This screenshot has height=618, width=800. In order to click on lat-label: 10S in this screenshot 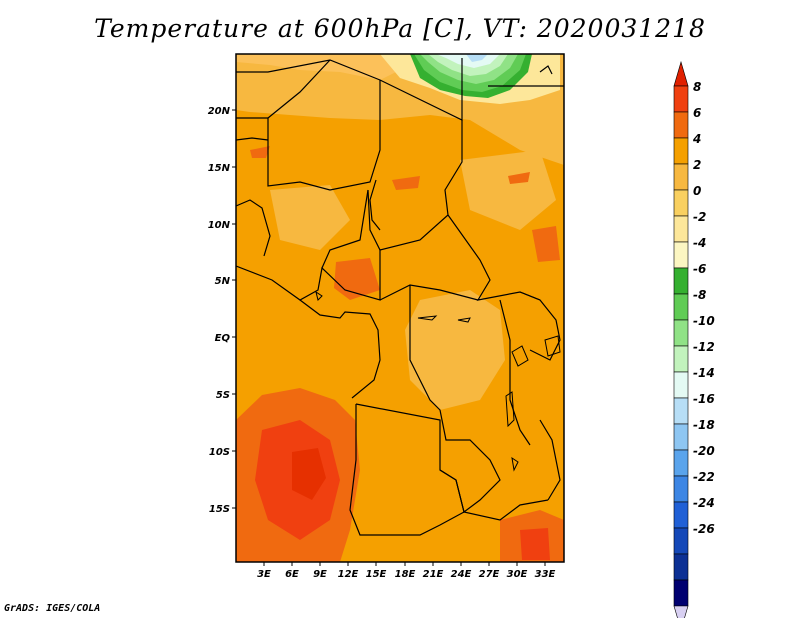, I will do `click(219, 452)`.